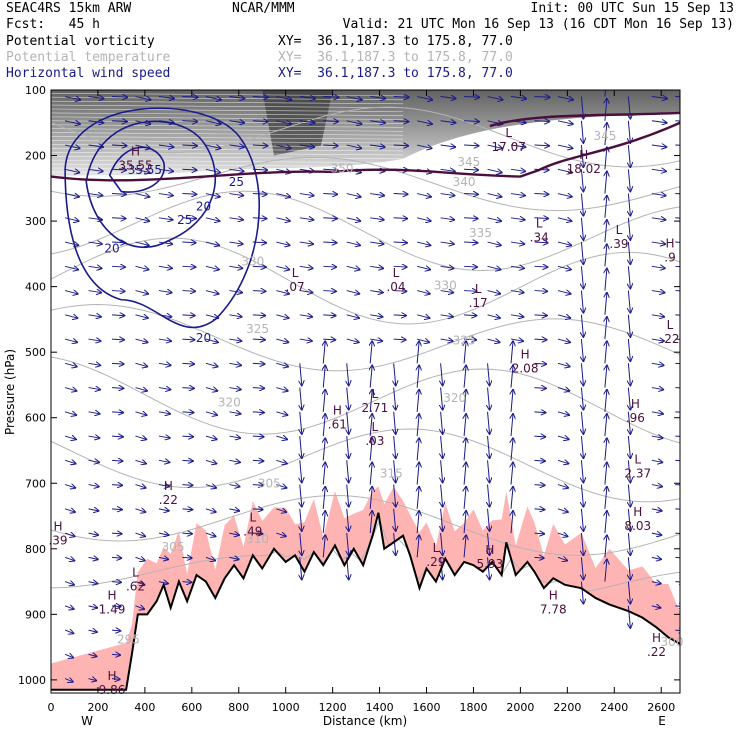 Image resolution: width=740 pixels, height=740 pixels. What do you see at coordinates (128, 639) in the screenshot?
I see `theta-label: 295` at bounding box center [128, 639].